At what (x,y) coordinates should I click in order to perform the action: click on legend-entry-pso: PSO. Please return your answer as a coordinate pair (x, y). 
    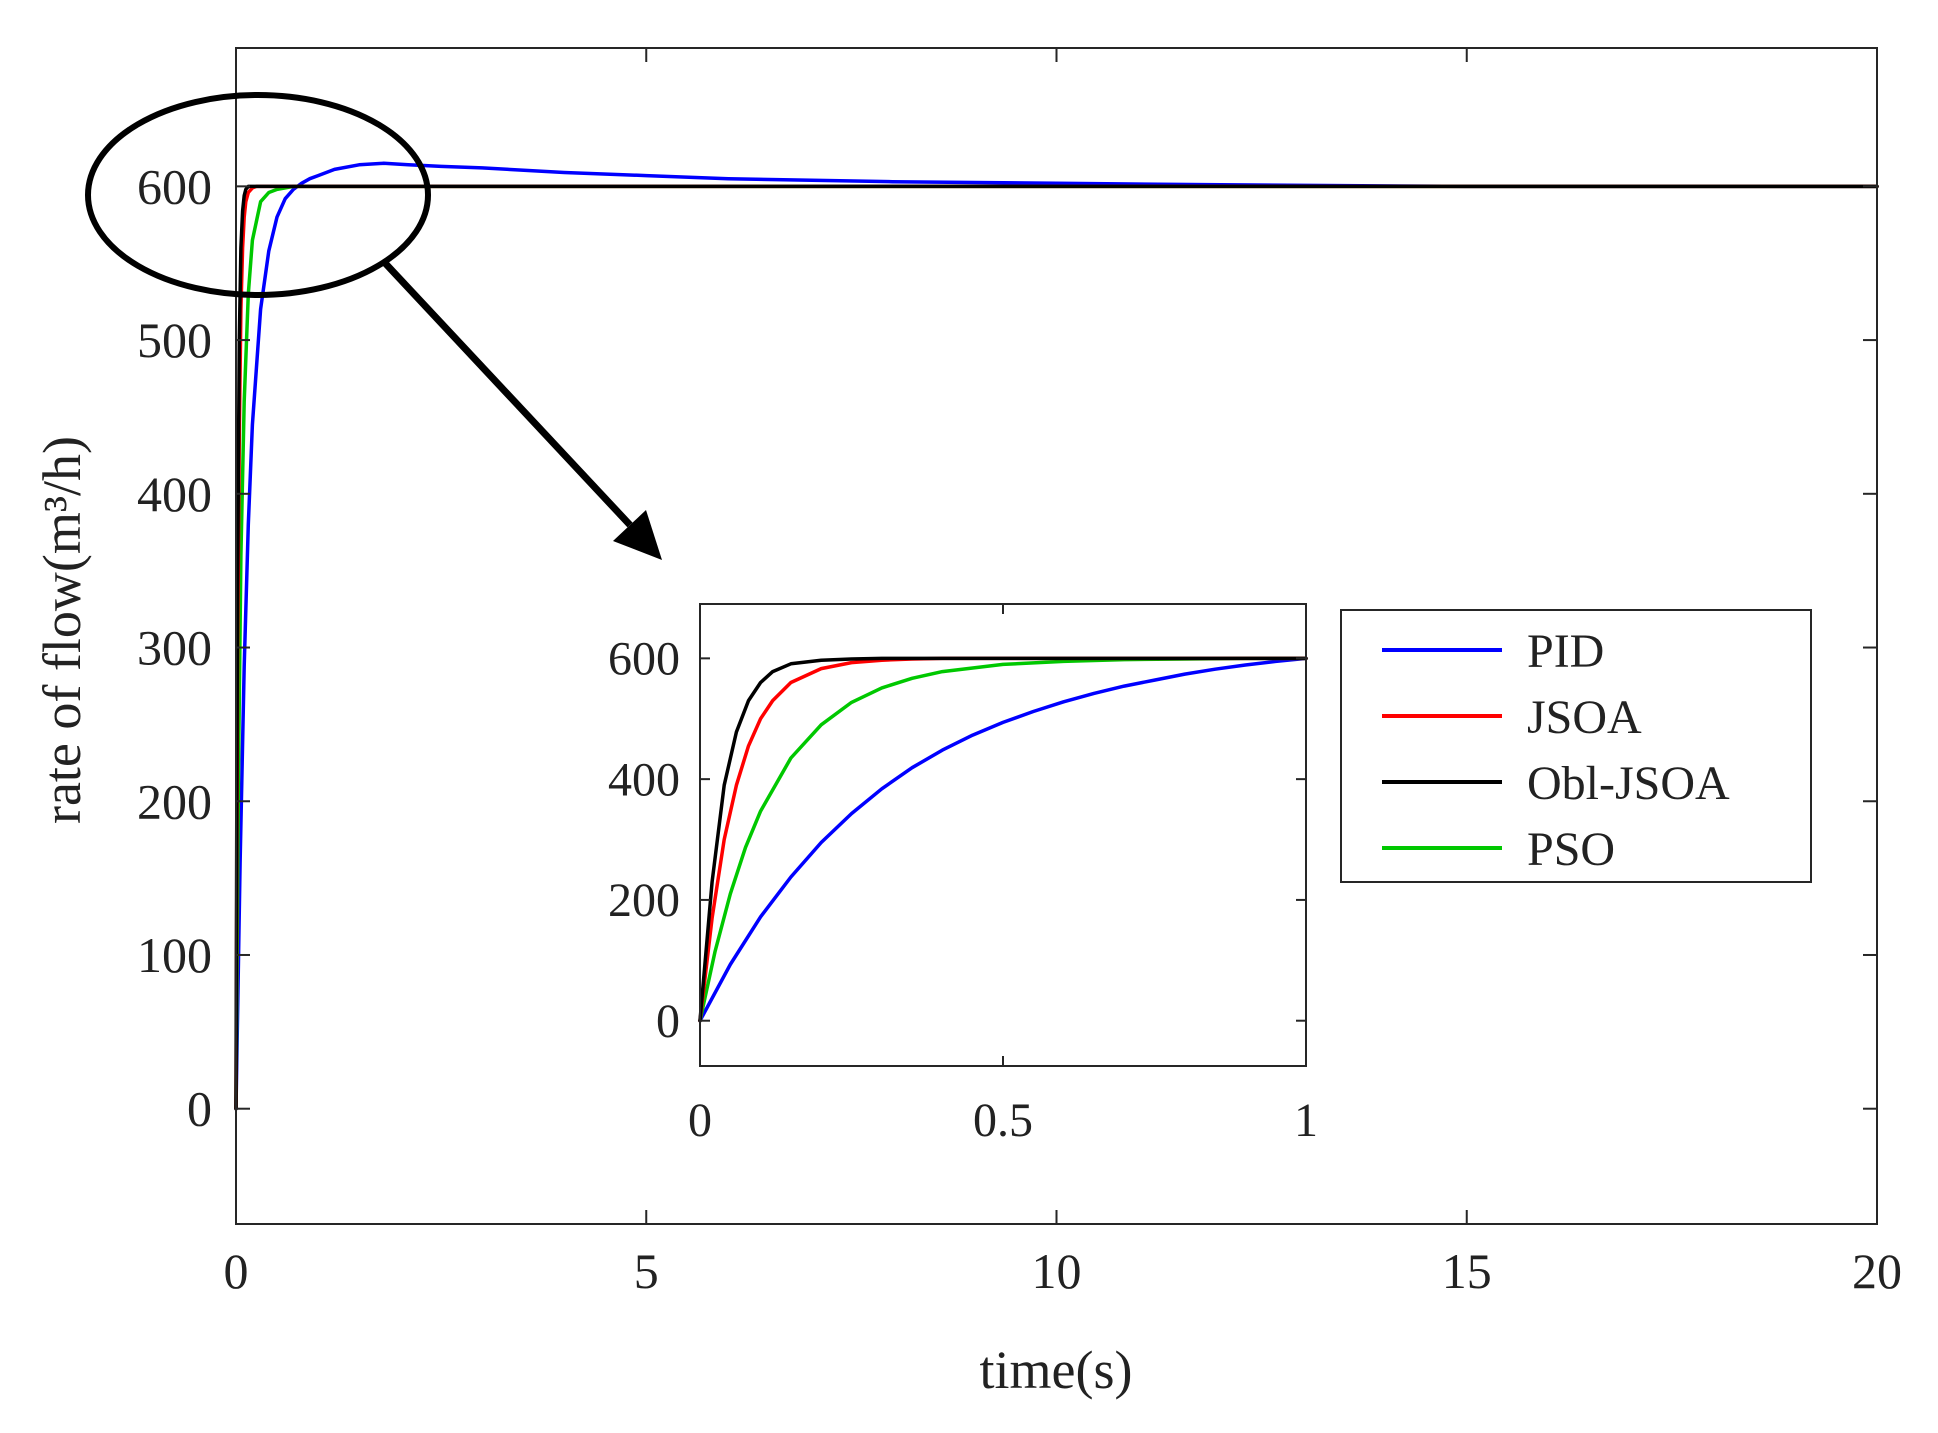
    Looking at the image, I should click on (1498, 849).